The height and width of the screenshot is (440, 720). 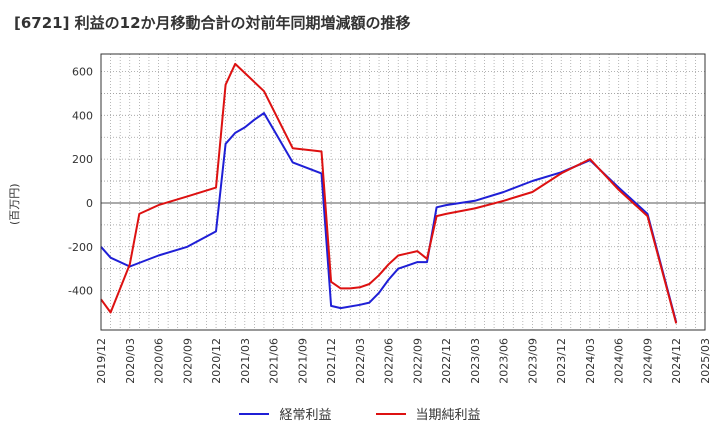 What do you see at coordinates (561, 361) in the screenshot?
I see `x-tick-label: 2023/12` at bounding box center [561, 361].